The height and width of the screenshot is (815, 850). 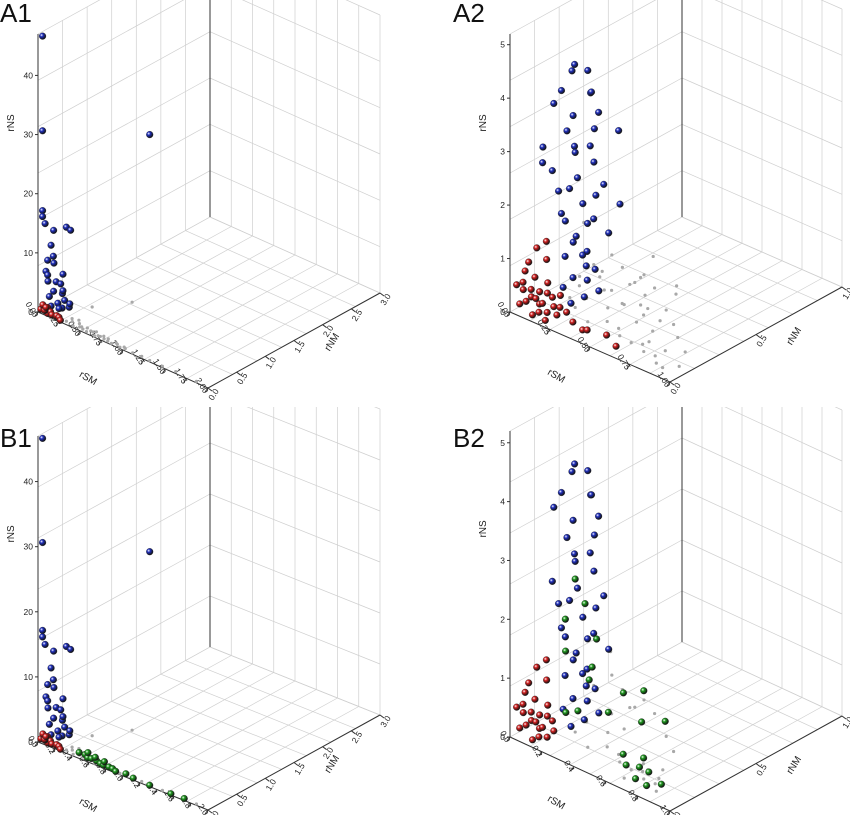 I want to click on x-tick-label: 0.4, so click(x=569, y=766).